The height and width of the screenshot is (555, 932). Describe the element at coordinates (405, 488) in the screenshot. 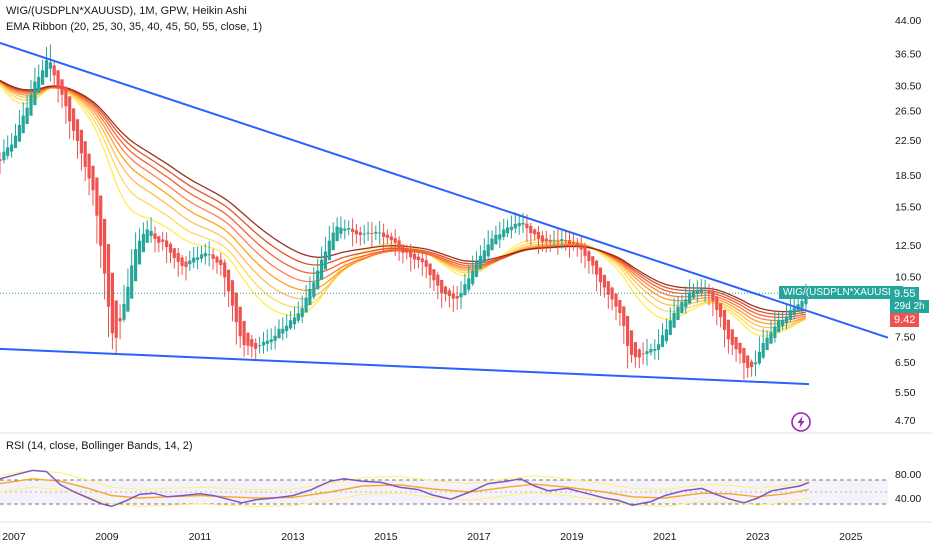

I see `rsi-line` at that location.